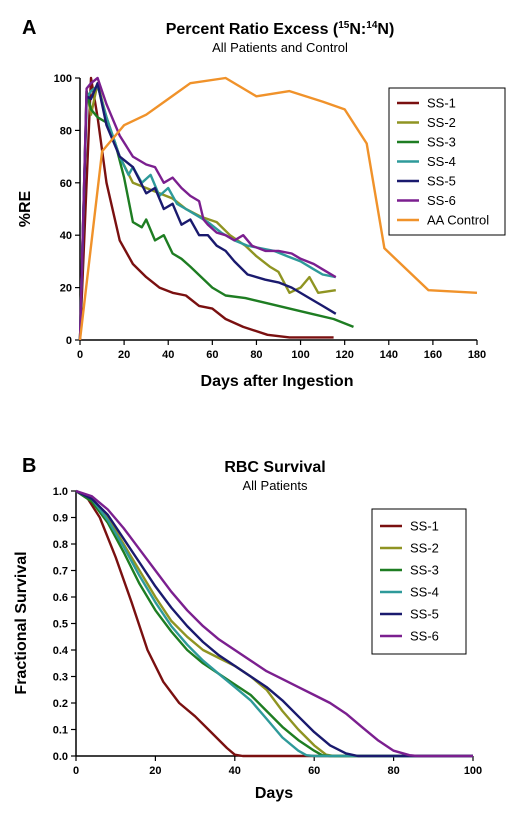 This screenshot has width=520, height=819. What do you see at coordinates (274, 467) in the screenshot?
I see `panel-b-title: RBC Survival` at bounding box center [274, 467].